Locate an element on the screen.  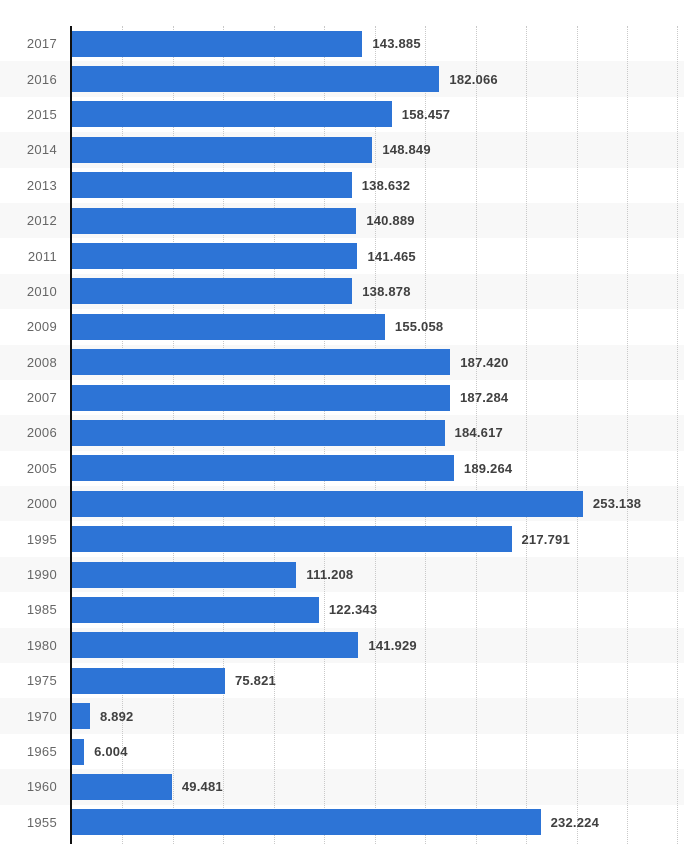
plot-area: 182.066 is located at coordinates (377, 78).